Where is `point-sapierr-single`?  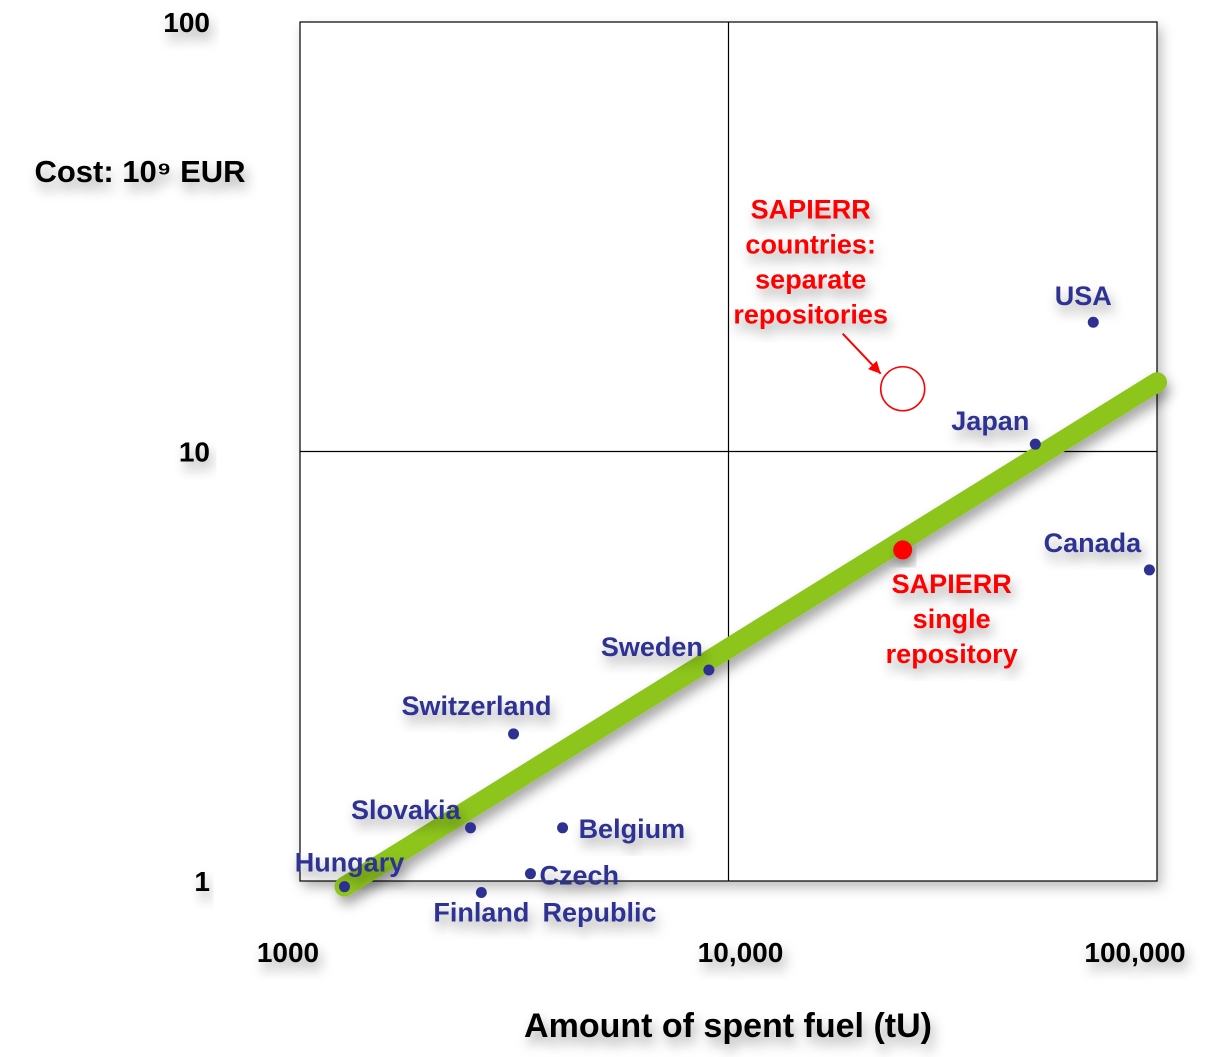
point-sapierr-single is located at coordinates (903, 550).